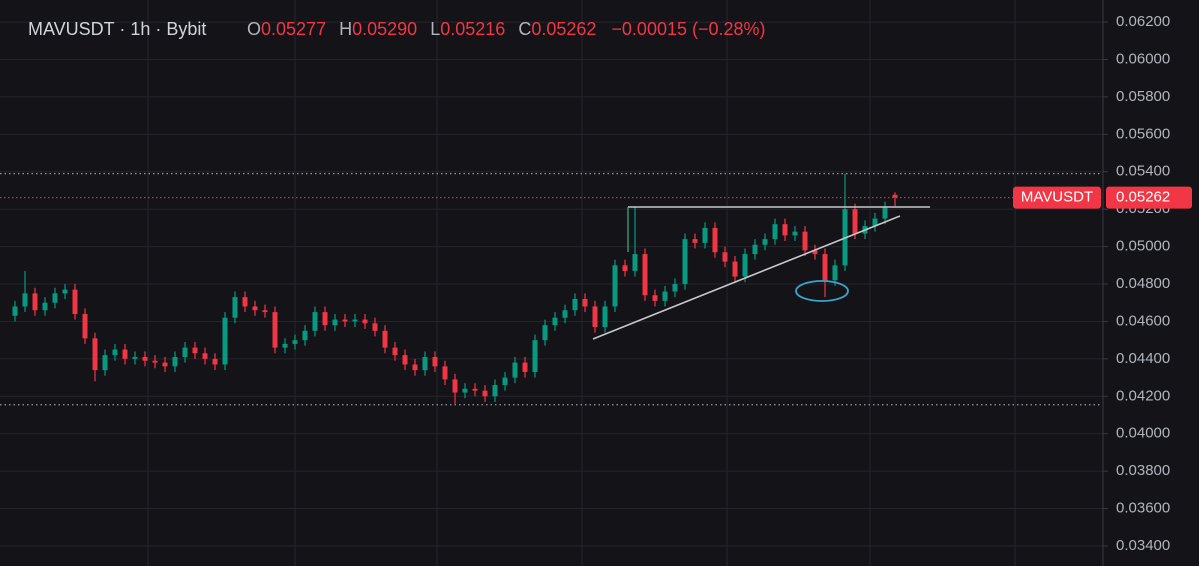  I want to click on y-tick-label: 0.04800, so click(1143, 283).